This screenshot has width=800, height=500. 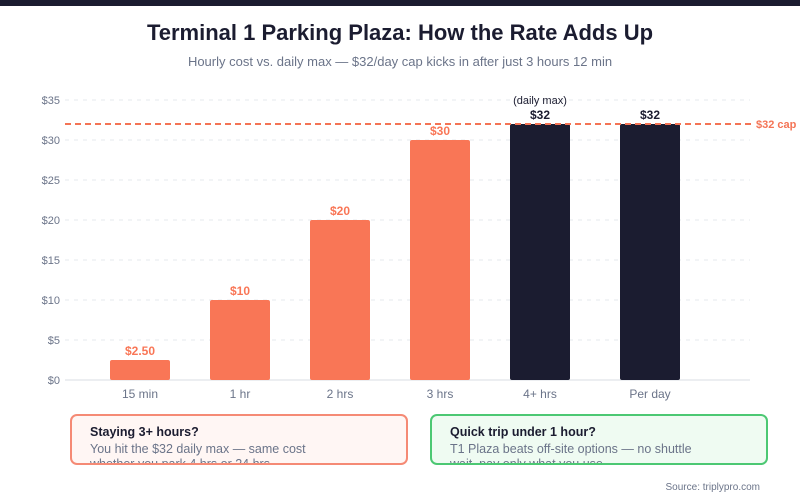 What do you see at coordinates (540, 394) in the screenshot?
I see `x-tick-label: 4+ hrs` at bounding box center [540, 394].